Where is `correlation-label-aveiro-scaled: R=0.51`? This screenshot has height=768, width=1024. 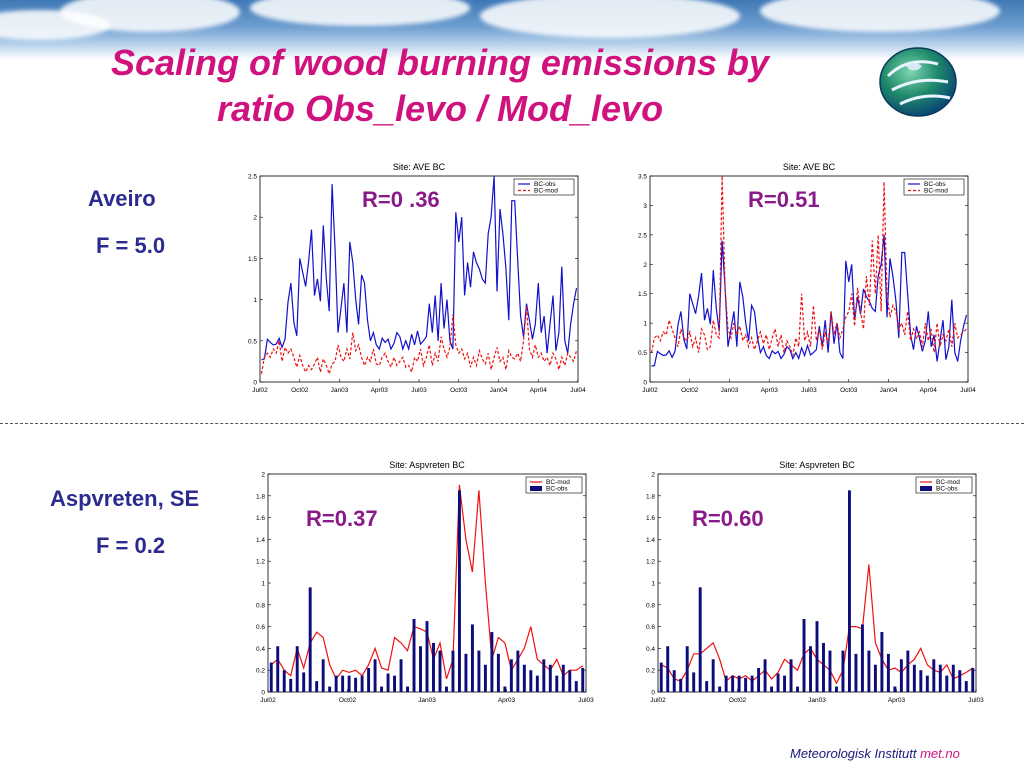
correlation-label-aveiro-scaled: R=0.51 is located at coordinates (784, 199).